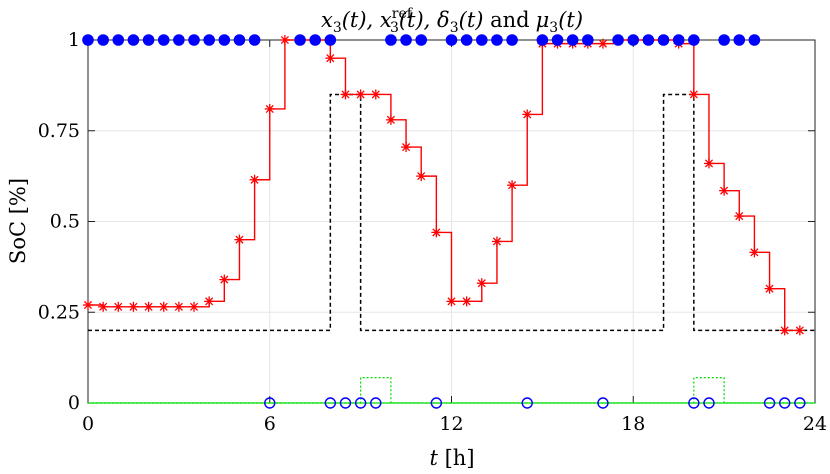 The height and width of the screenshot is (474, 830). I want to click on y-tick-label: 1, so click(74, 40).